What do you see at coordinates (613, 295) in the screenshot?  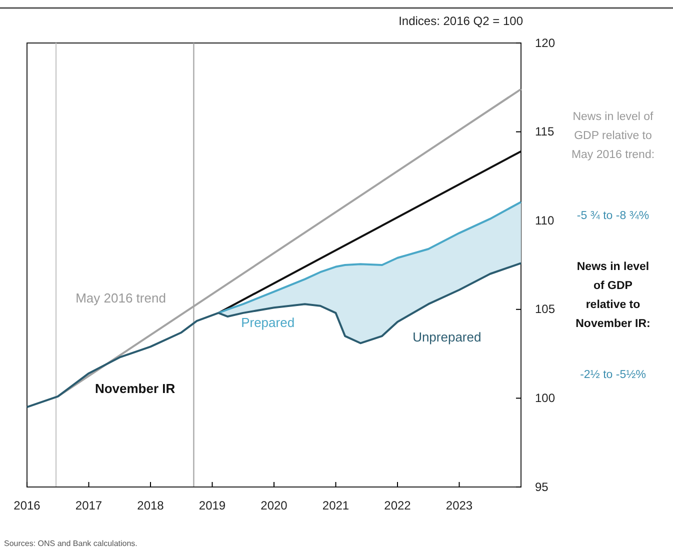 I see `text: News in level of GDP relative to November IR:` at bounding box center [613, 295].